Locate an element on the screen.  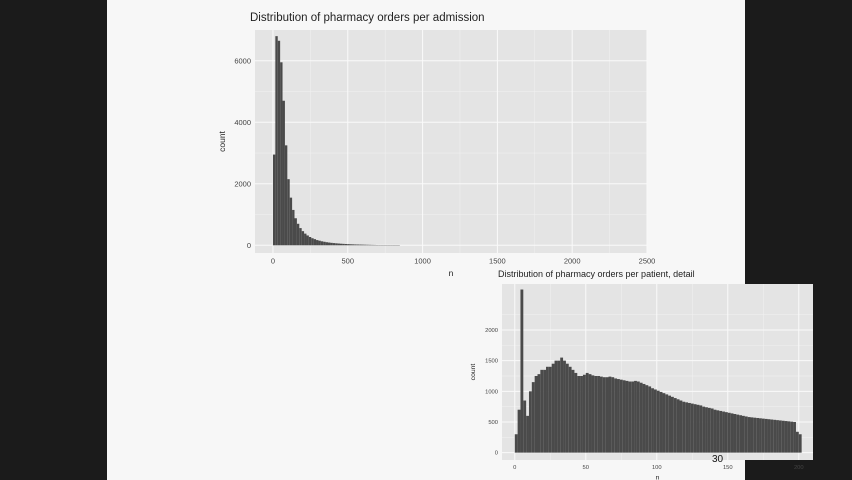
x-tick-label: 1000 is located at coordinates (422, 261).